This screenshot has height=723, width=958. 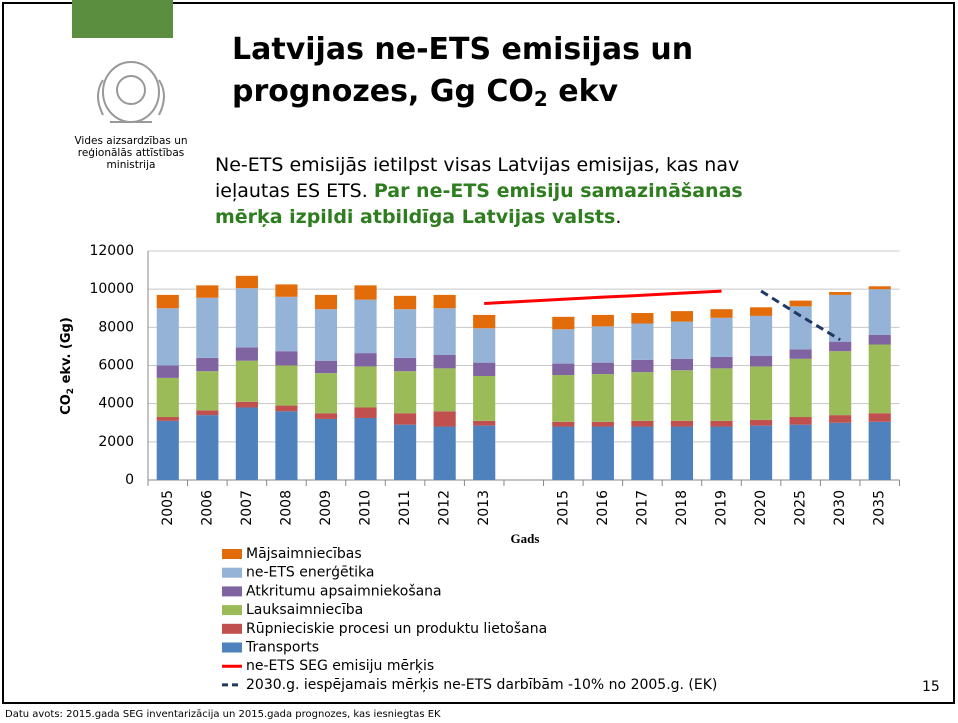 I want to click on subtitle-end: ., so click(x=618, y=217).